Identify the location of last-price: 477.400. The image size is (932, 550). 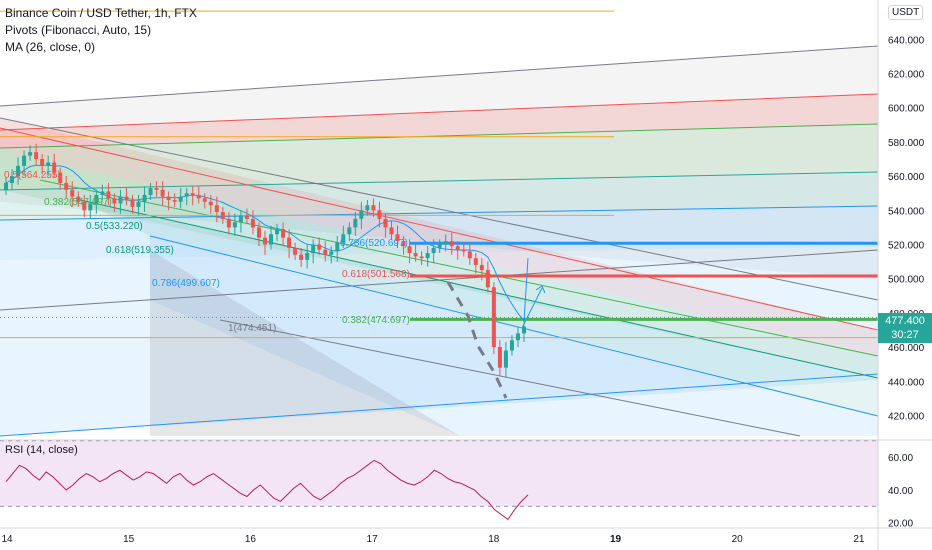
(905, 321).